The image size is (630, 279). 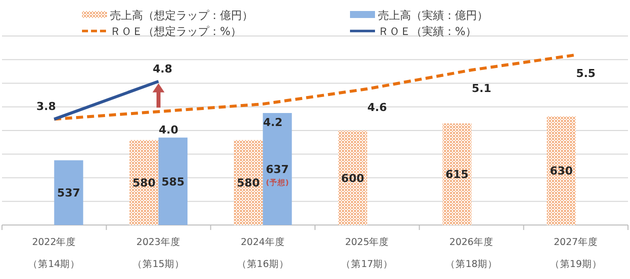 What do you see at coordinates (586, 73) in the screenshot?
I see `data-label: 5.5` at bounding box center [586, 73].